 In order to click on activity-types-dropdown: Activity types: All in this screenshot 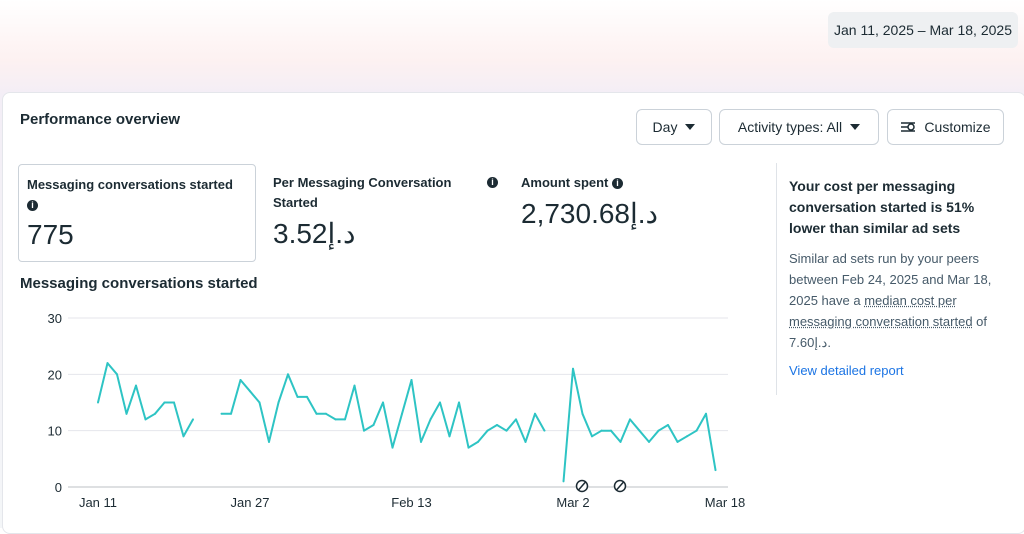, I will do `click(799, 127)`.